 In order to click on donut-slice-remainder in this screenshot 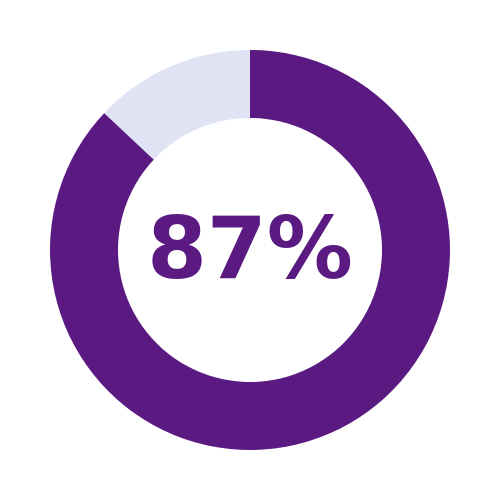, I will do `click(177, 105)`.